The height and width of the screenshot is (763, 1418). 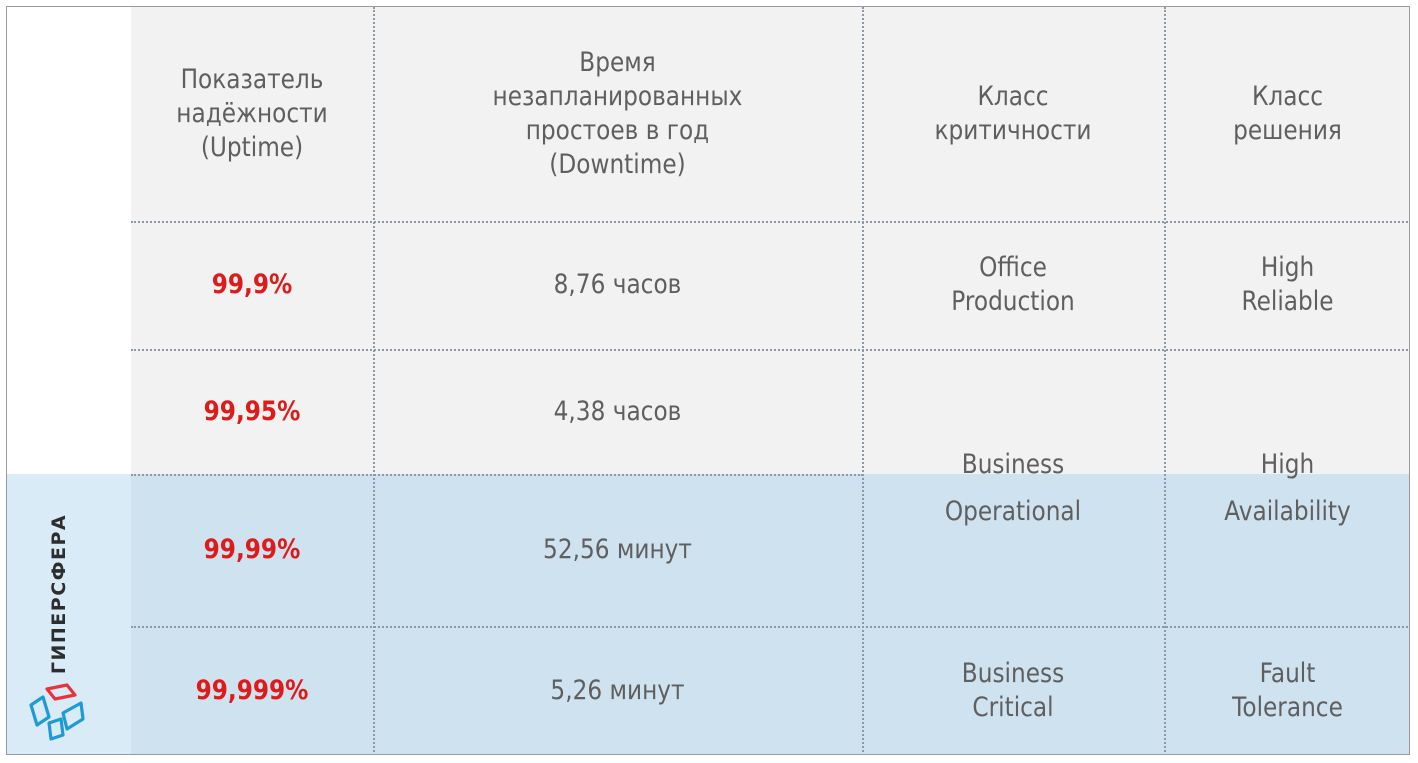 I want to click on uptime-value: 99,999%, so click(x=252, y=690).